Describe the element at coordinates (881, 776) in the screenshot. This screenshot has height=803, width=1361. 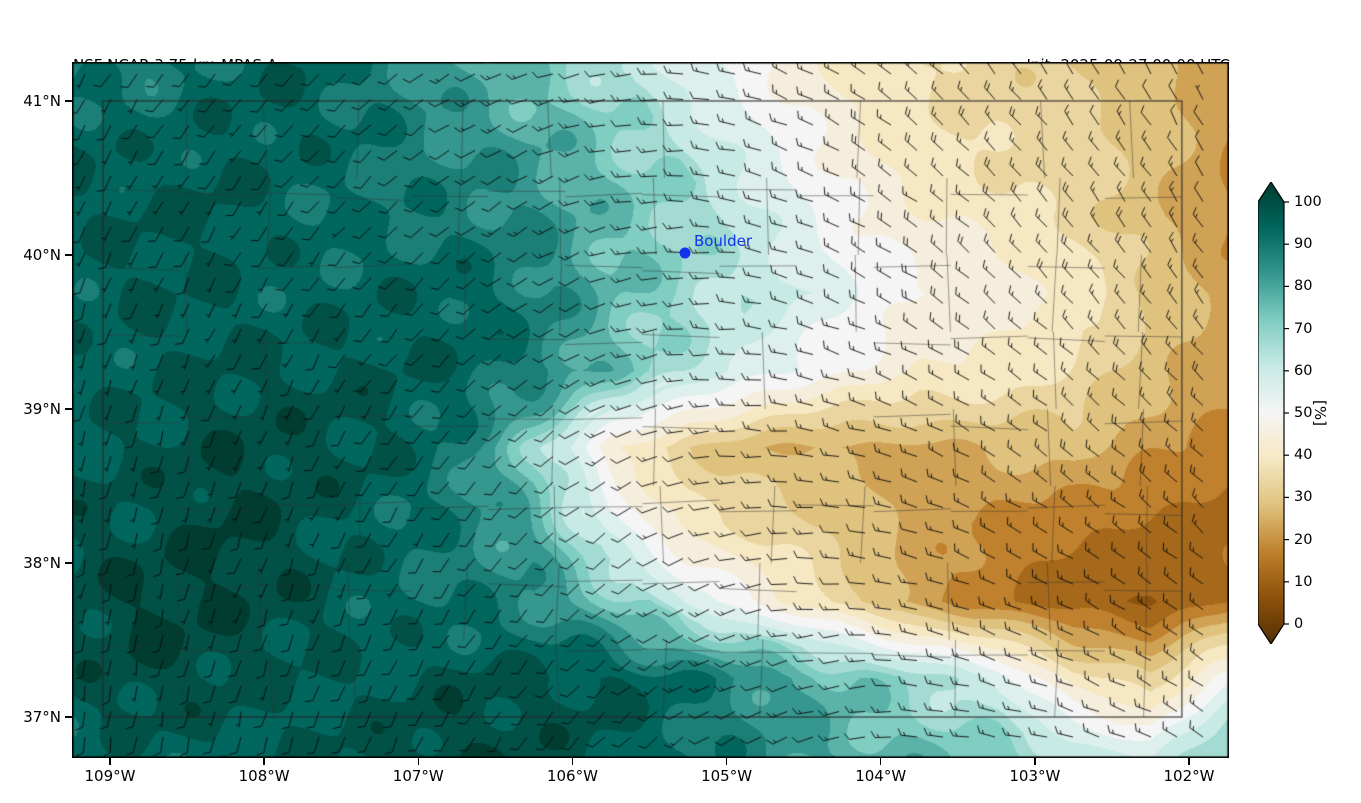
I see `lon-tick-label: 104°W` at that location.